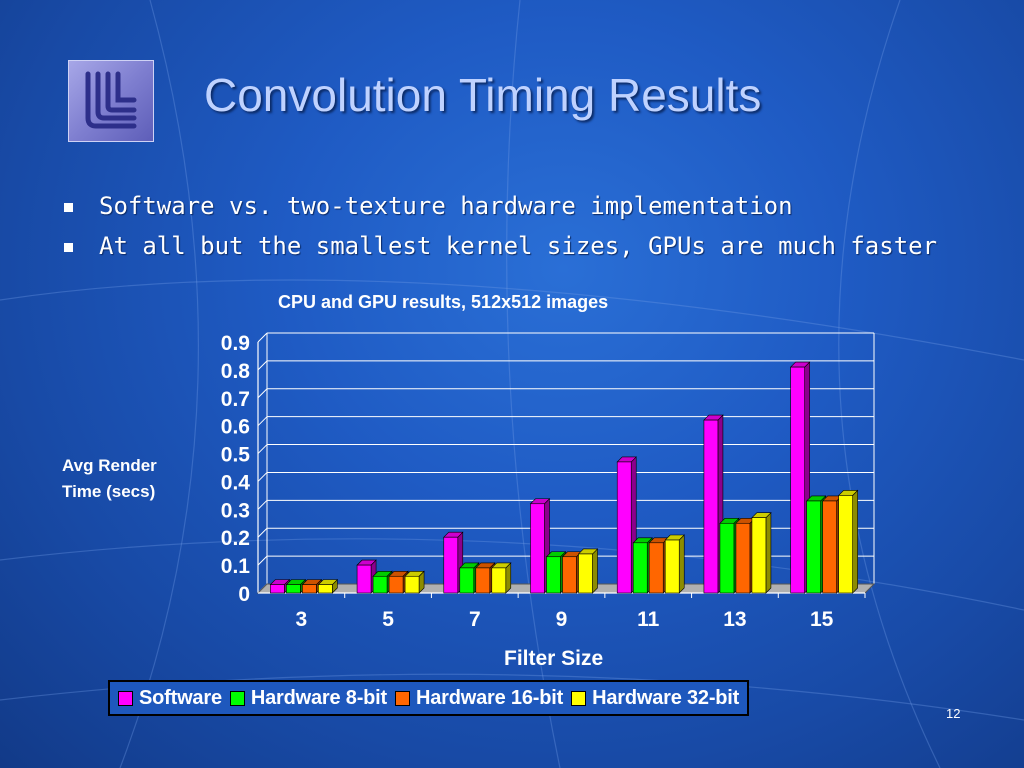 The image size is (1024, 768). Describe the element at coordinates (235, 427) in the screenshot. I see `y-tick-label: 0.6` at that location.